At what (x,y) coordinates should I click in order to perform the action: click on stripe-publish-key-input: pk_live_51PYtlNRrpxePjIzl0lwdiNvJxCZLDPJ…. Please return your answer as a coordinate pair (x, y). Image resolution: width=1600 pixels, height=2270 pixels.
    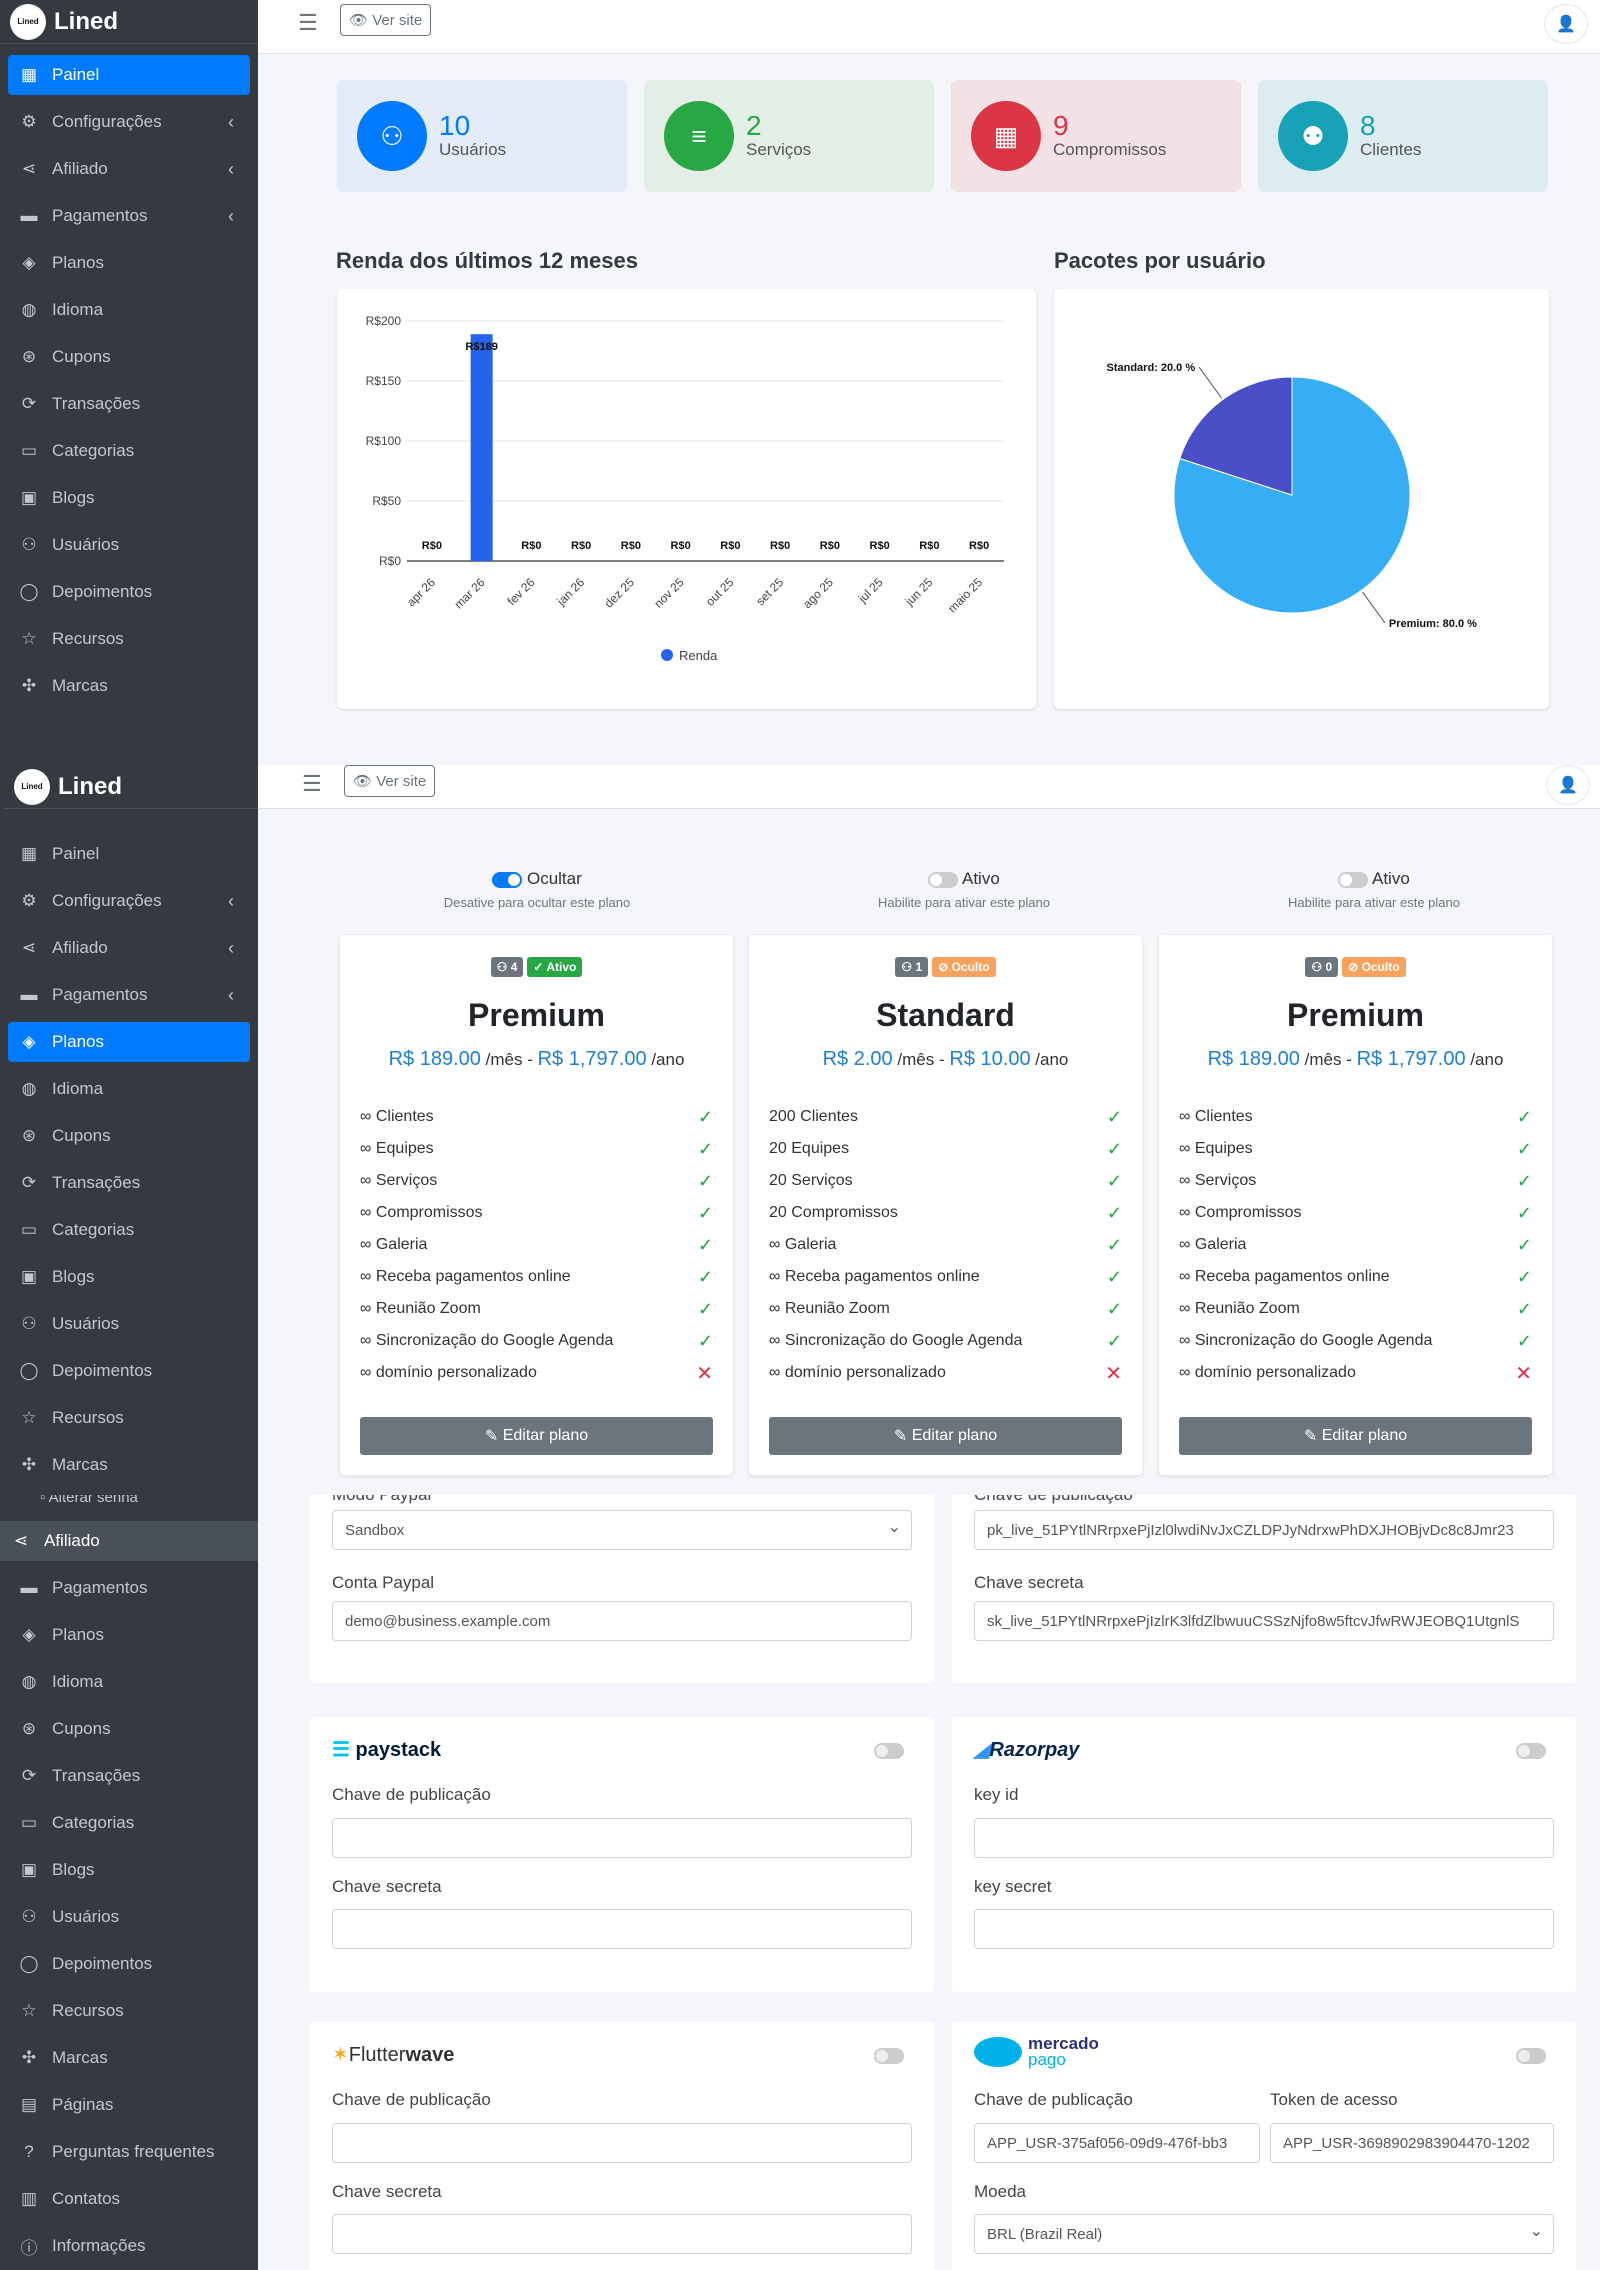
    Looking at the image, I should click on (1264, 1530).